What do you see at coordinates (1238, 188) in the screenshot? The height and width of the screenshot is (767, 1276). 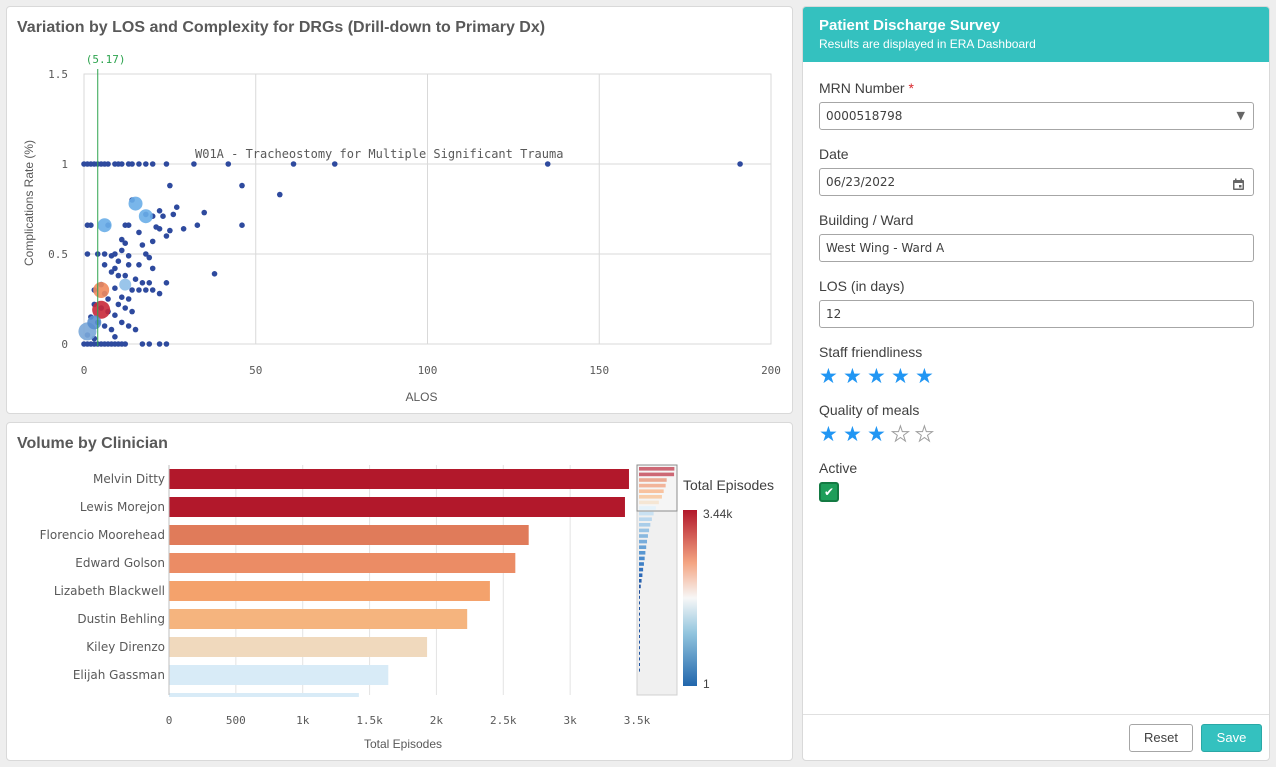 I see `calendar-icon` at bounding box center [1238, 188].